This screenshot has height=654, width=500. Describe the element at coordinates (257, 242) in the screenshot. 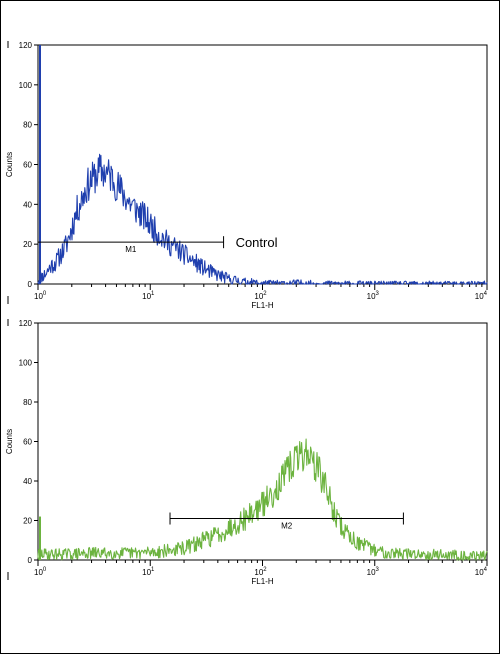

I see `control-annotation: Control` at that location.